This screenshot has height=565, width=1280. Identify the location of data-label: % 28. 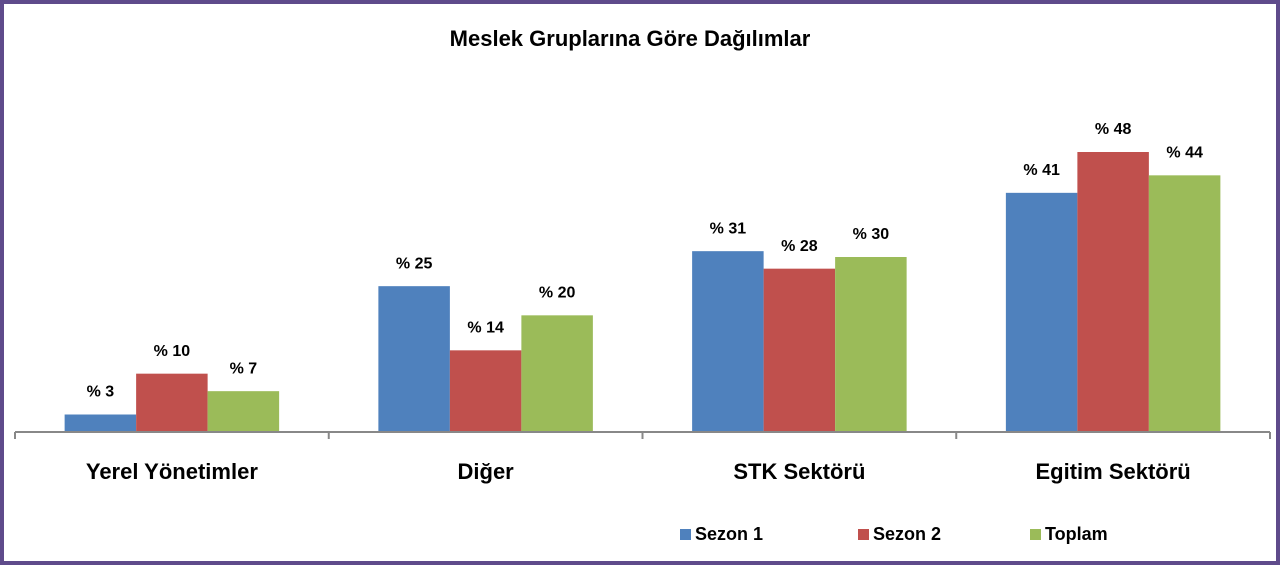
(799, 246).